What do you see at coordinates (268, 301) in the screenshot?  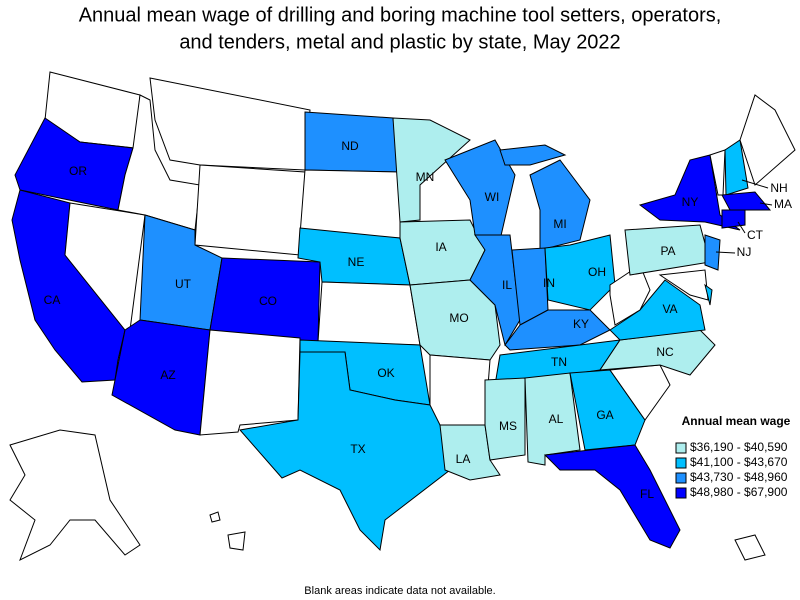 I see `state-label: CO` at bounding box center [268, 301].